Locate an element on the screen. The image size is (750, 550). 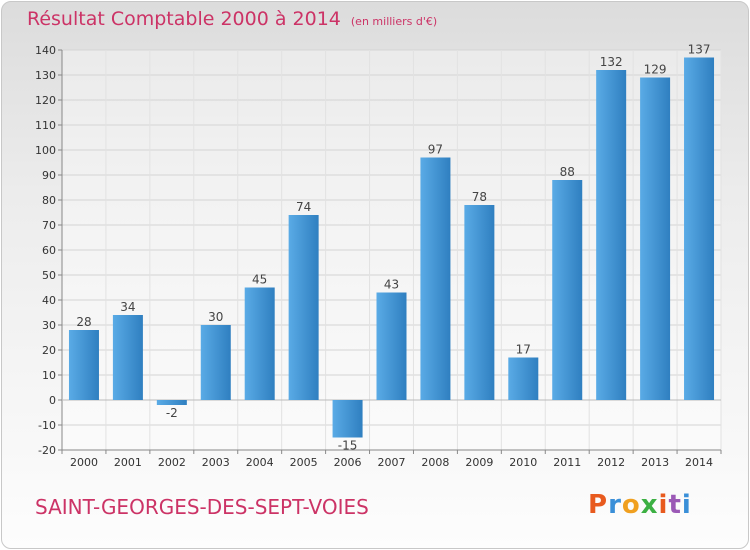
y-tick-label: 140 is located at coordinates (45, 50).